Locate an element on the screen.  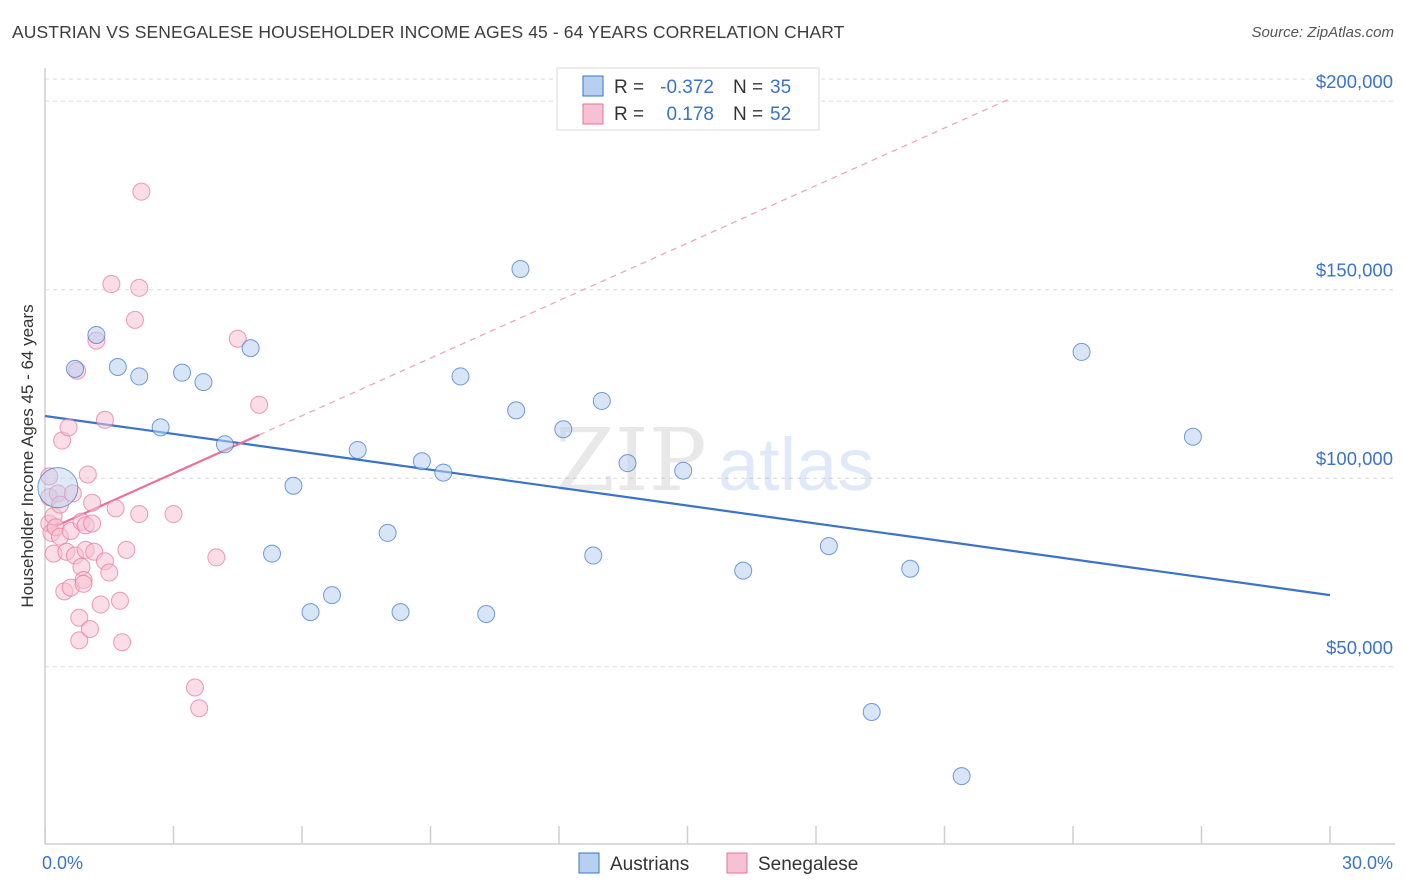
correlation-legend: R = -0.372 N = 35 R = 0.178 N = 52 is located at coordinates (688, 99).